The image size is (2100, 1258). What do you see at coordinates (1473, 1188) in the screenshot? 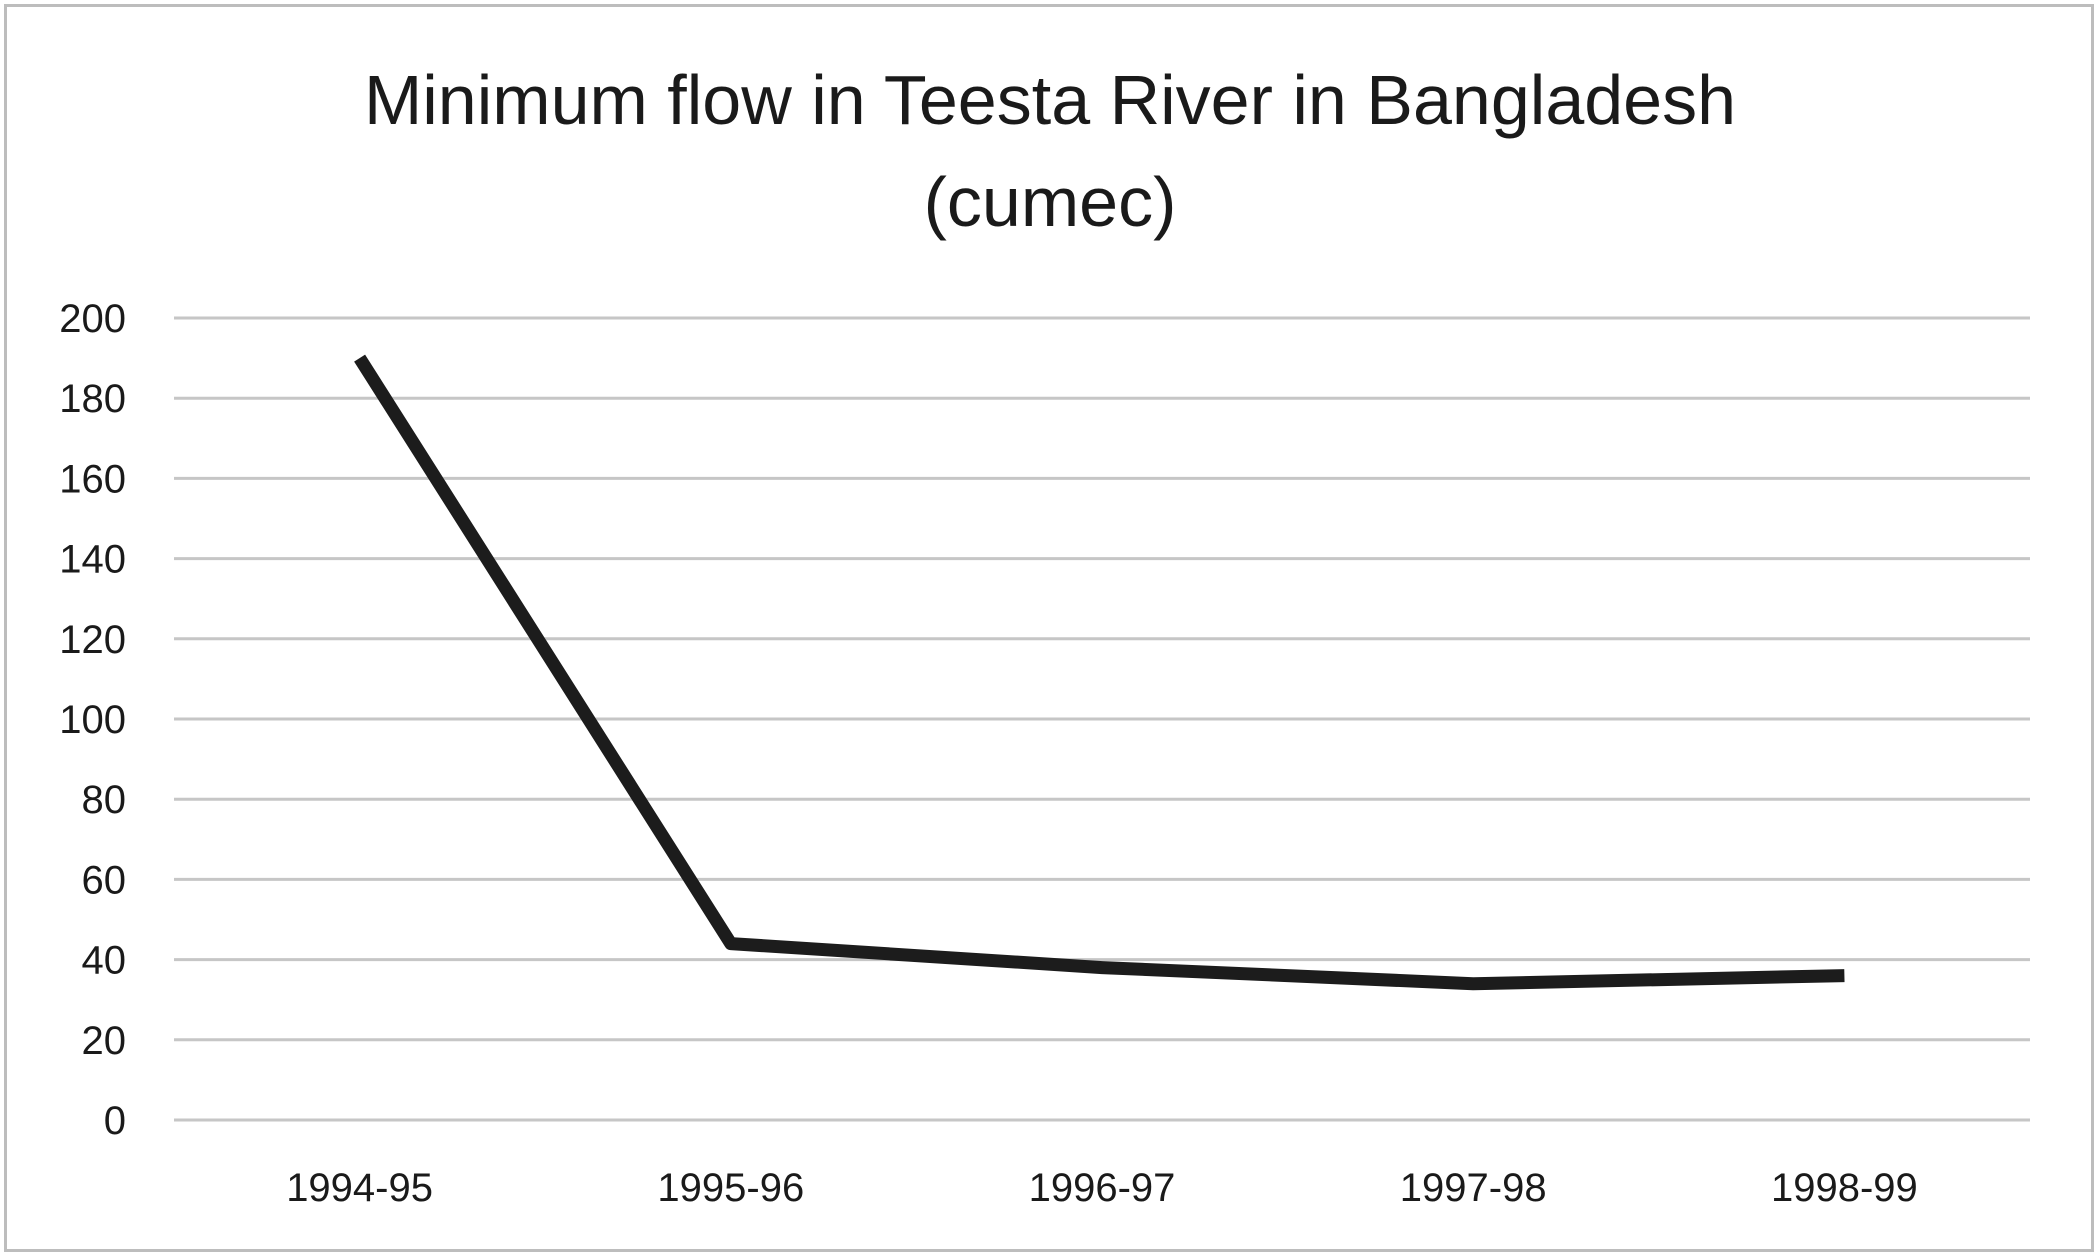
I see `x-tick-label: 1997-98` at bounding box center [1473, 1188].